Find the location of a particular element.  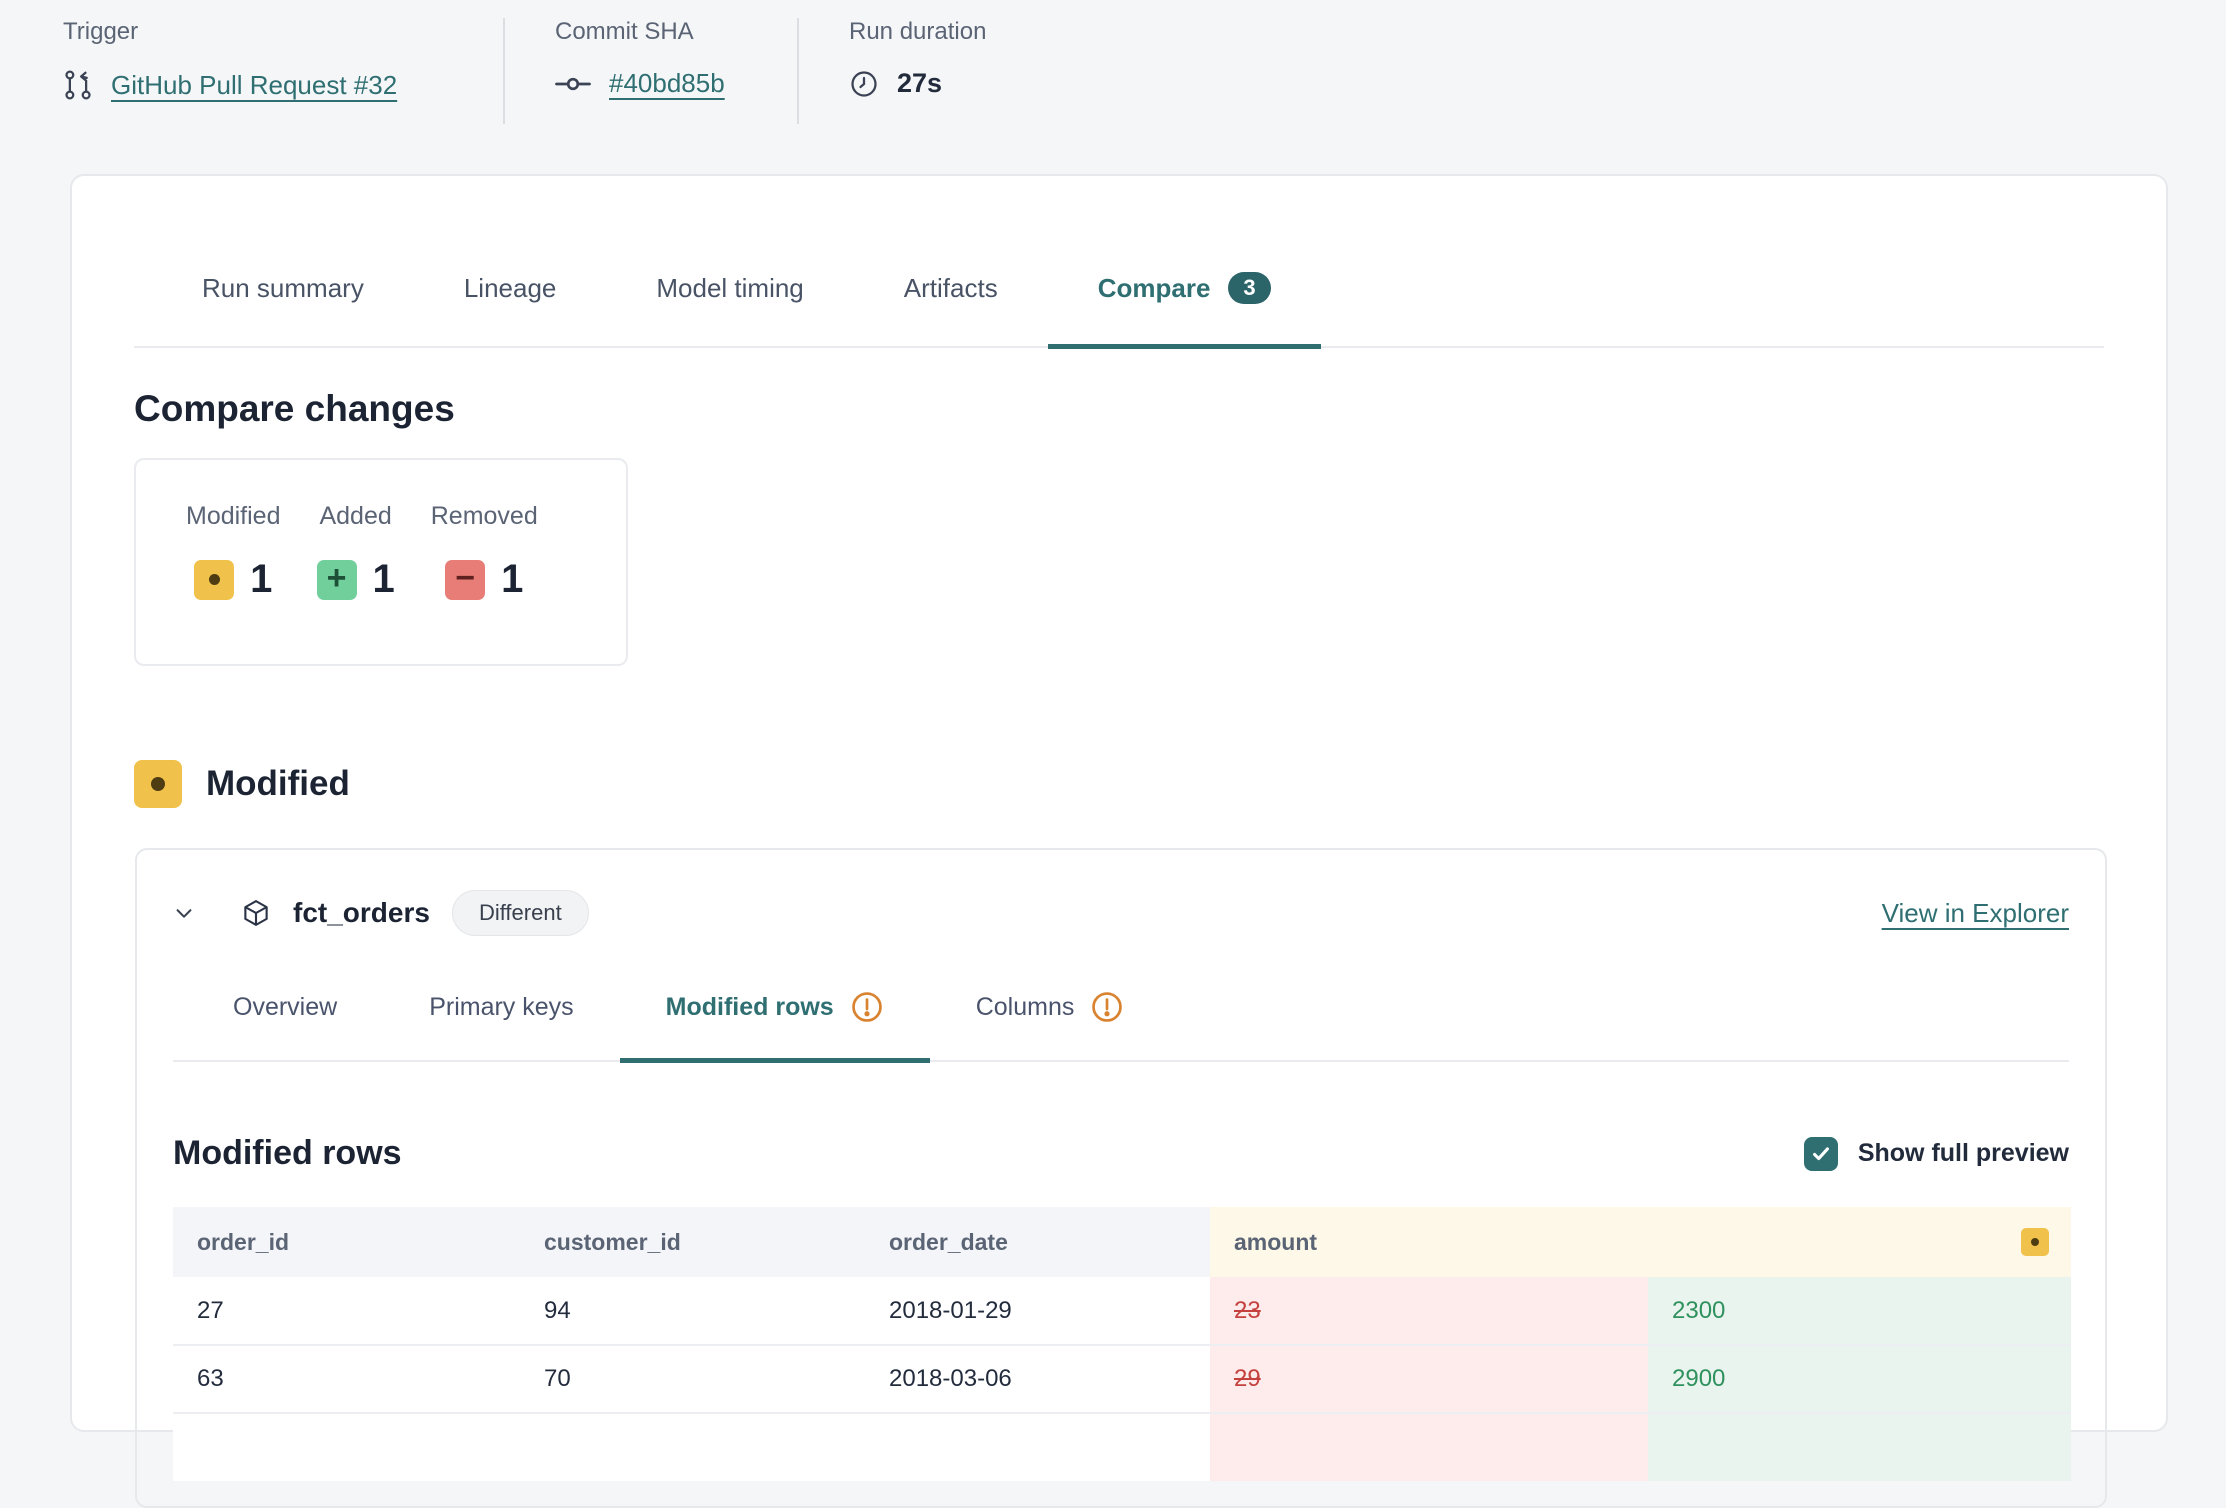

col-order-date: order_date is located at coordinates (1037, 1242).